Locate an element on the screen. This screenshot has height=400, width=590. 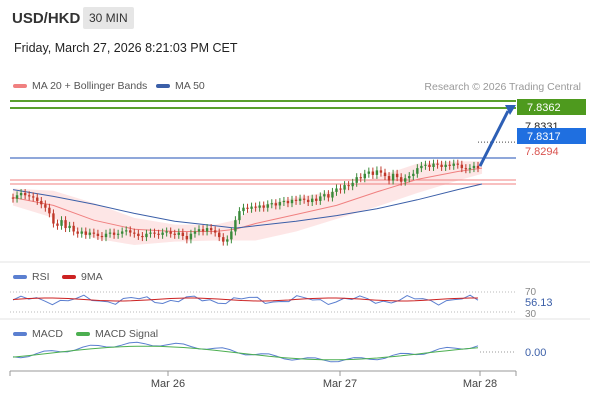
legend-macd: MACD is located at coordinates (38, 334).